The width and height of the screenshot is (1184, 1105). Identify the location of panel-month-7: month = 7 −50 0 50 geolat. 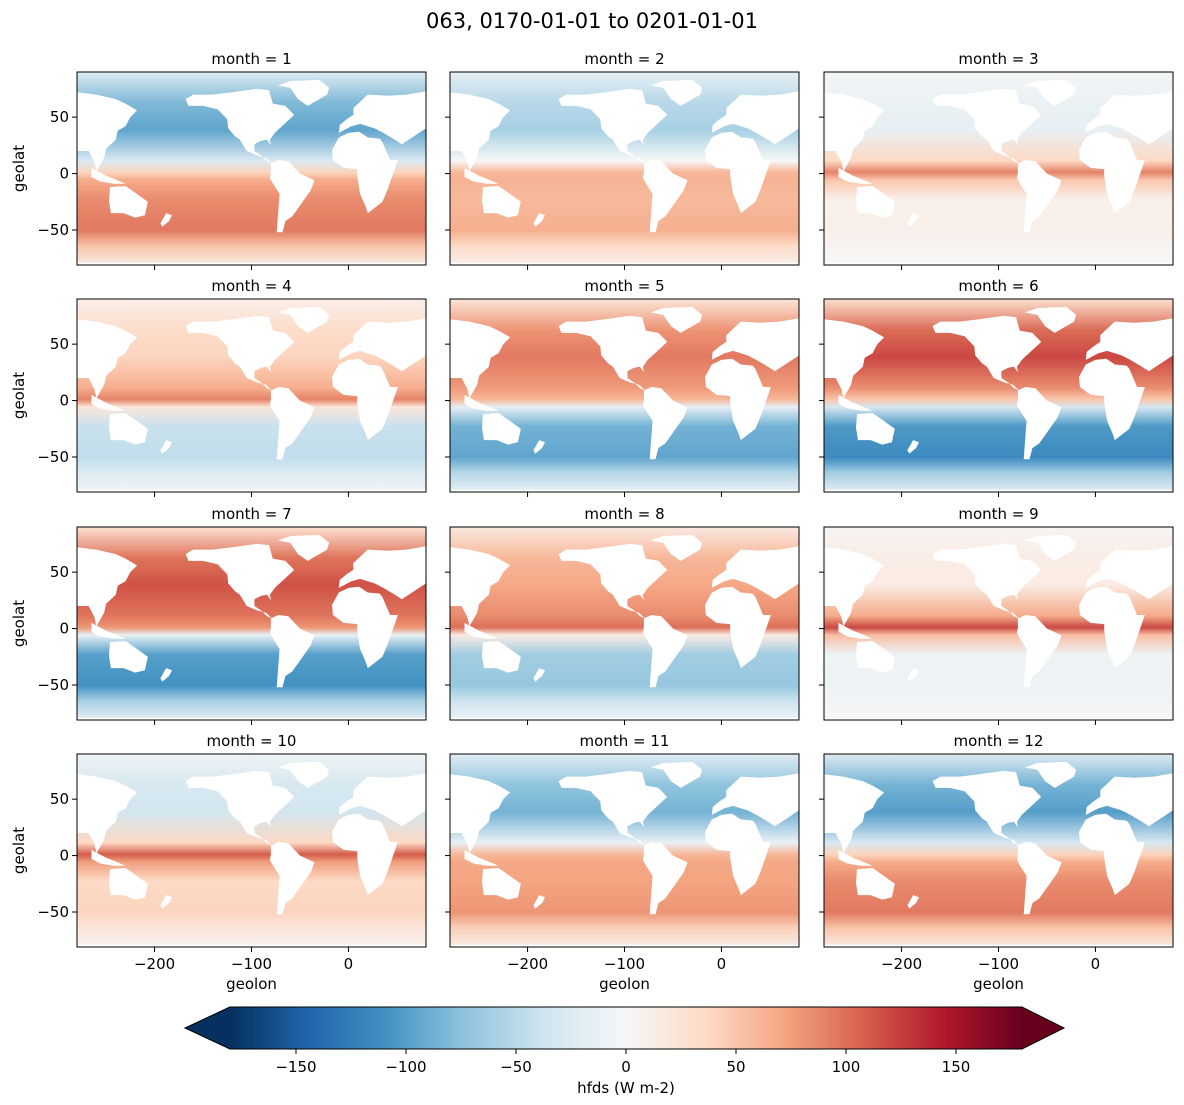
(218, 615).